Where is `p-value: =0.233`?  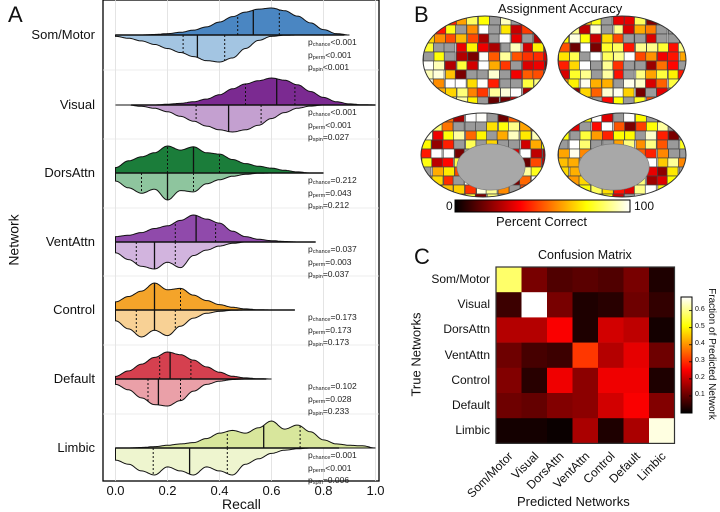 p-value: =0.233 is located at coordinates (336, 411).